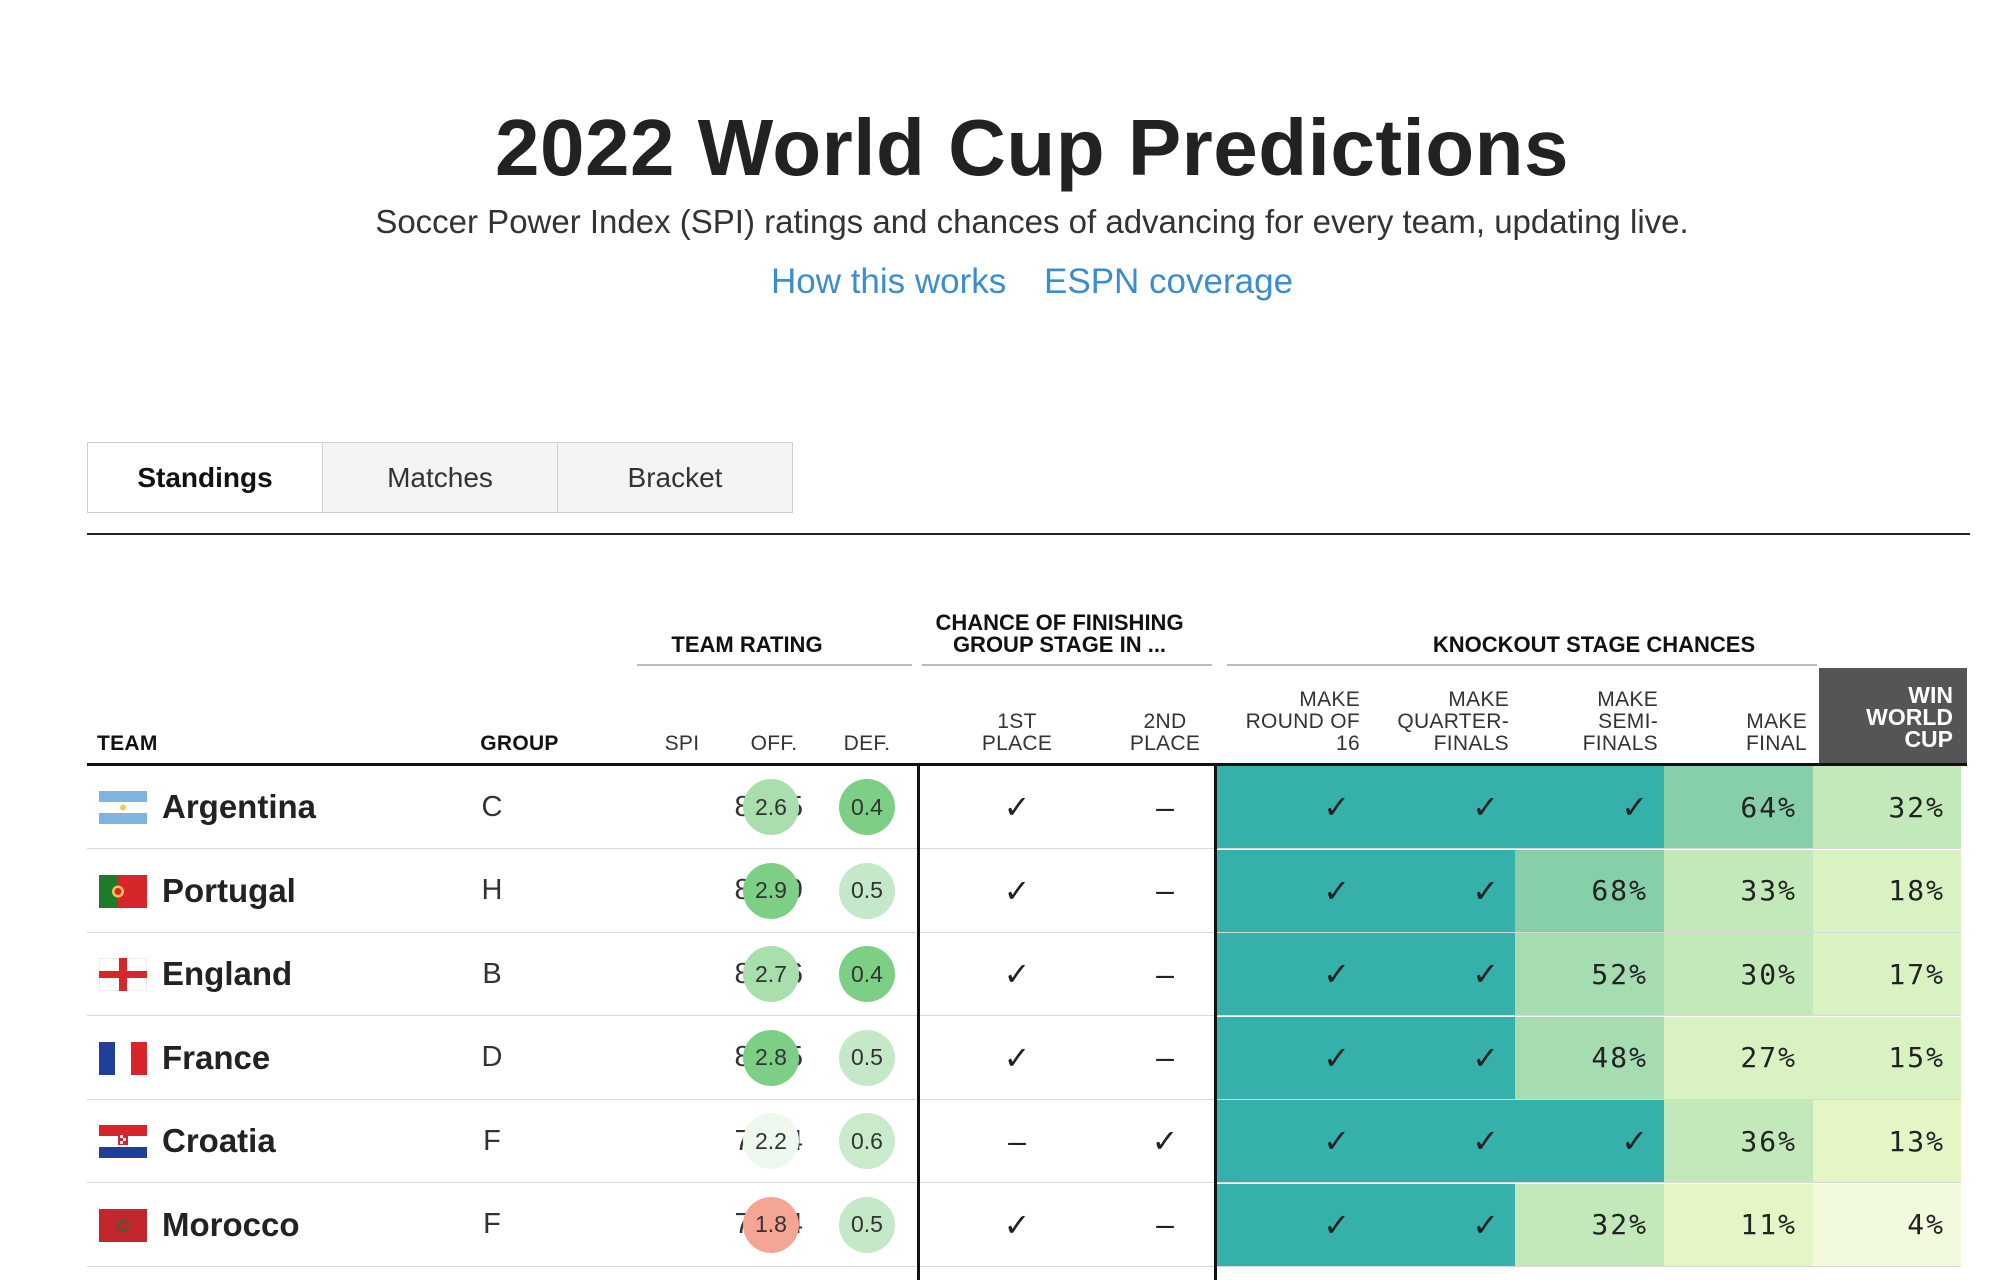 Image resolution: width=2008 pixels, height=1280 pixels. What do you see at coordinates (492, 890) in the screenshot?
I see `cell-group: H` at bounding box center [492, 890].